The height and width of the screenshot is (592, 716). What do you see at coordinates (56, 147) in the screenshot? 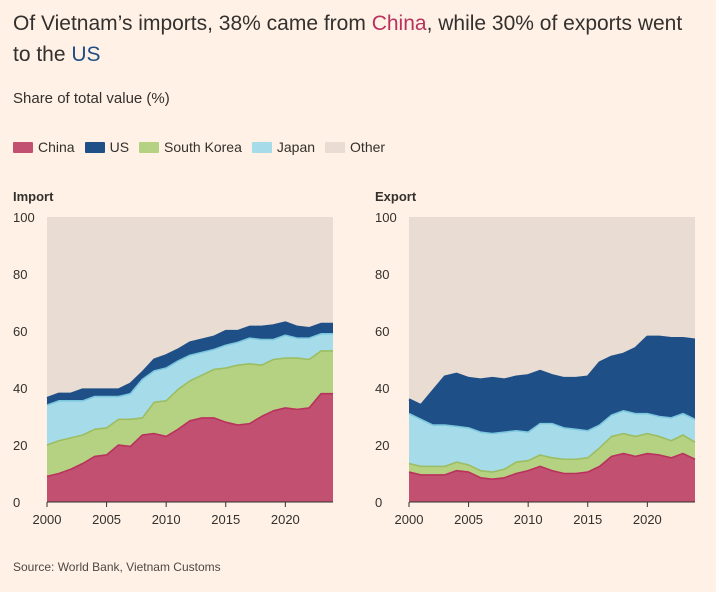
I see `legend-label-china: China` at bounding box center [56, 147].